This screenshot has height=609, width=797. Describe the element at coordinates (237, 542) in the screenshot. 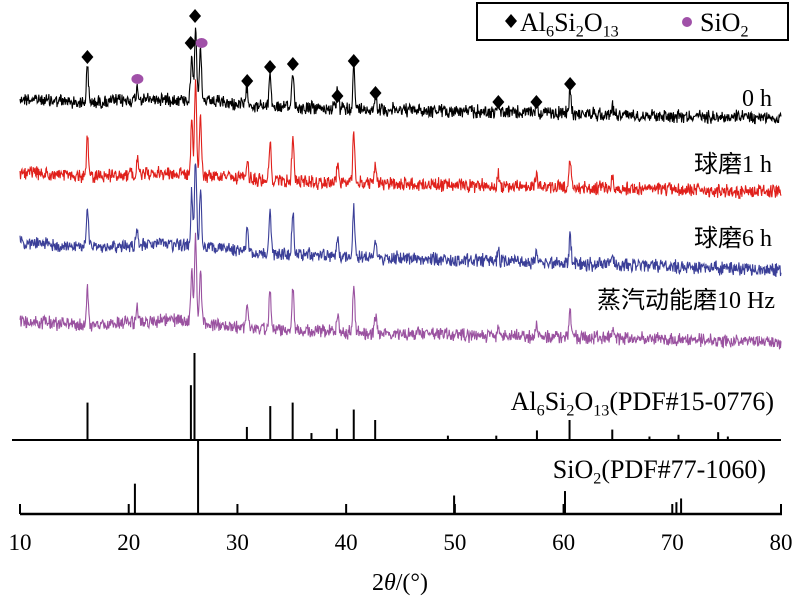

I see `x-tick-label: 30` at that location.